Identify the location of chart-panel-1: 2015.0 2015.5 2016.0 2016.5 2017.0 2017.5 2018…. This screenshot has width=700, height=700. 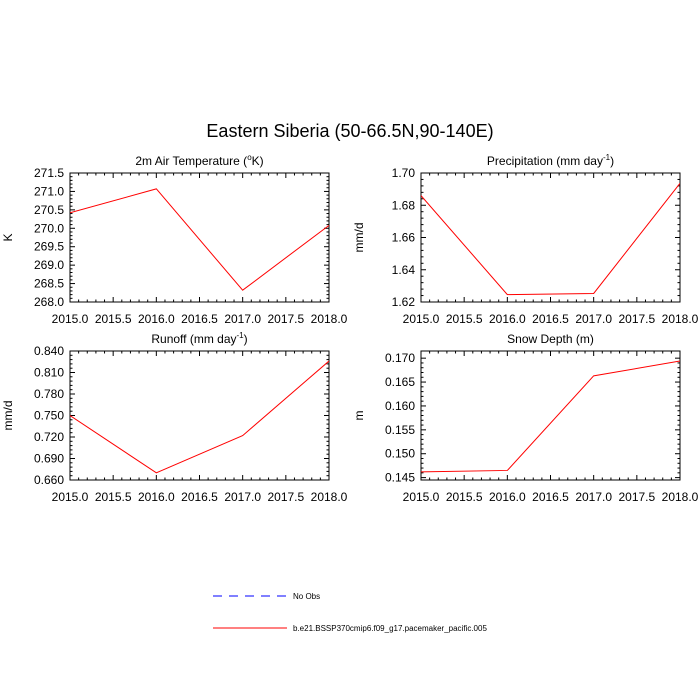
(174, 239).